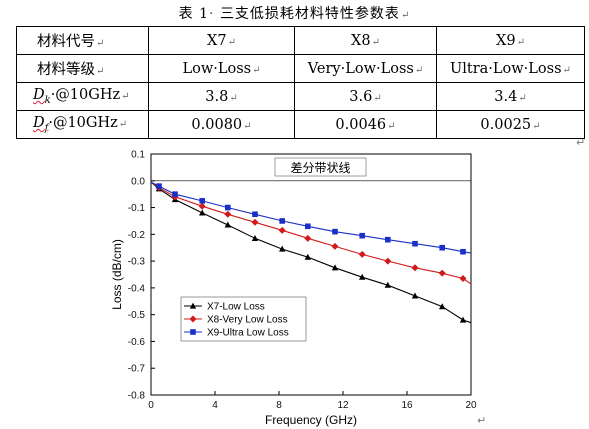 This screenshot has height=429, width=589. Describe the element at coordinates (194, 14) in the screenshot. I see `caption-label: 表 1` at that location.